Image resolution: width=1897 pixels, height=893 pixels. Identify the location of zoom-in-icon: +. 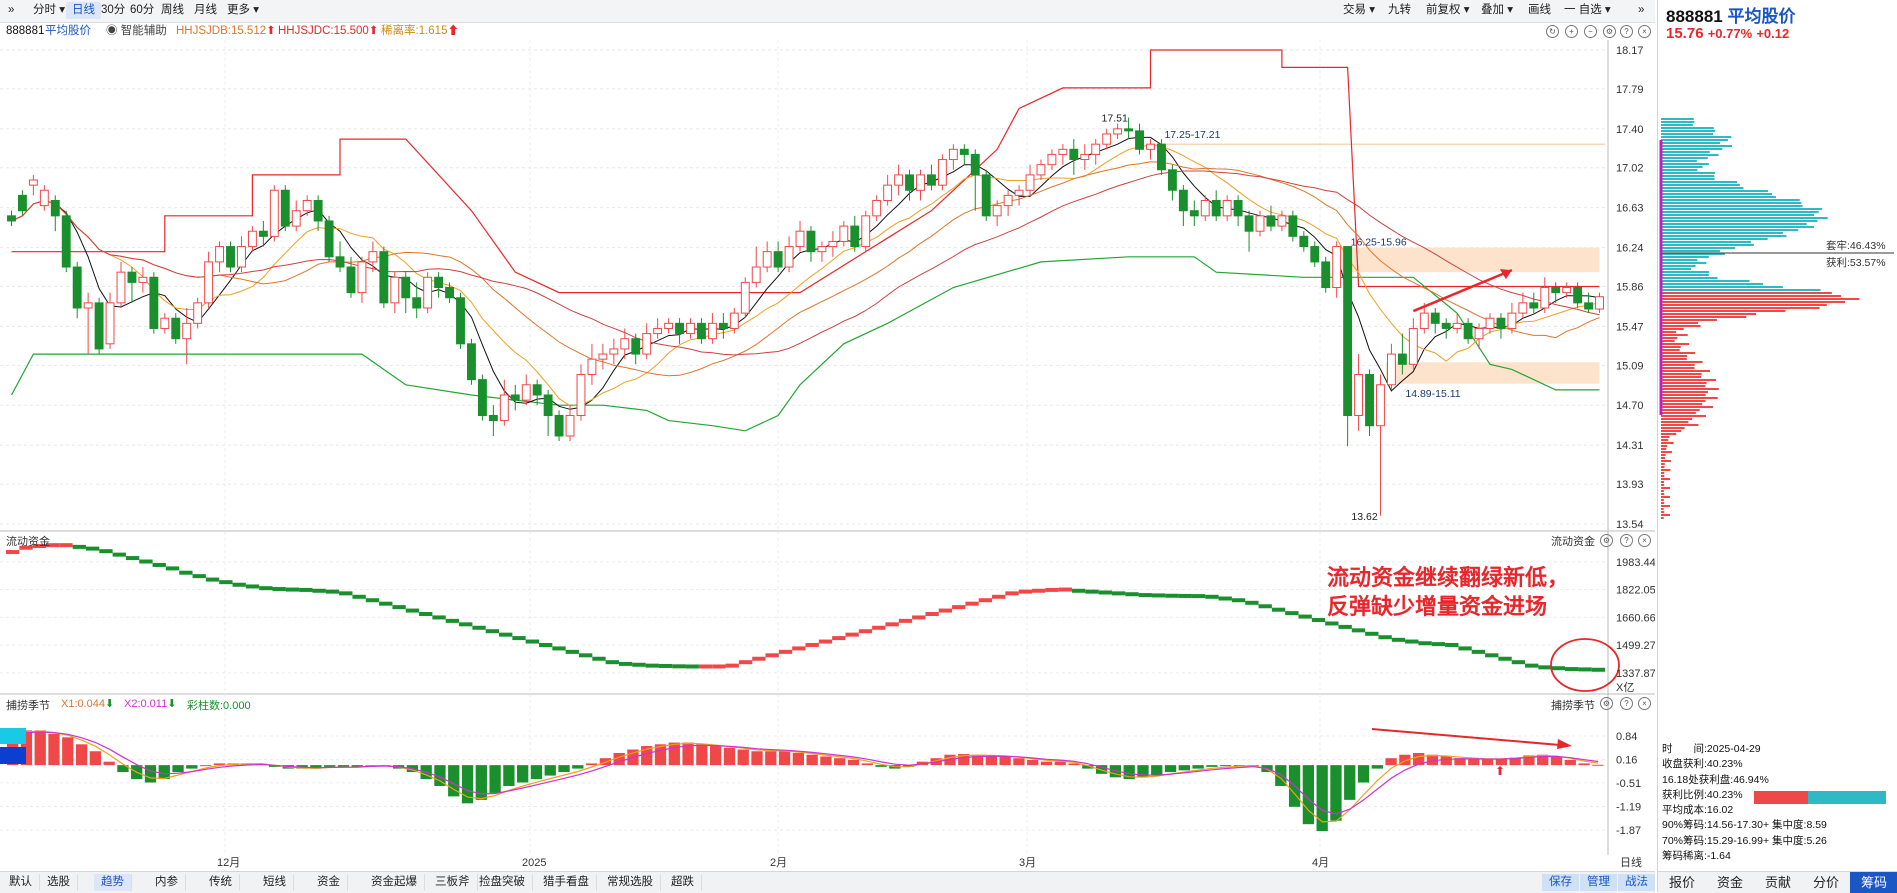
(1571, 31).